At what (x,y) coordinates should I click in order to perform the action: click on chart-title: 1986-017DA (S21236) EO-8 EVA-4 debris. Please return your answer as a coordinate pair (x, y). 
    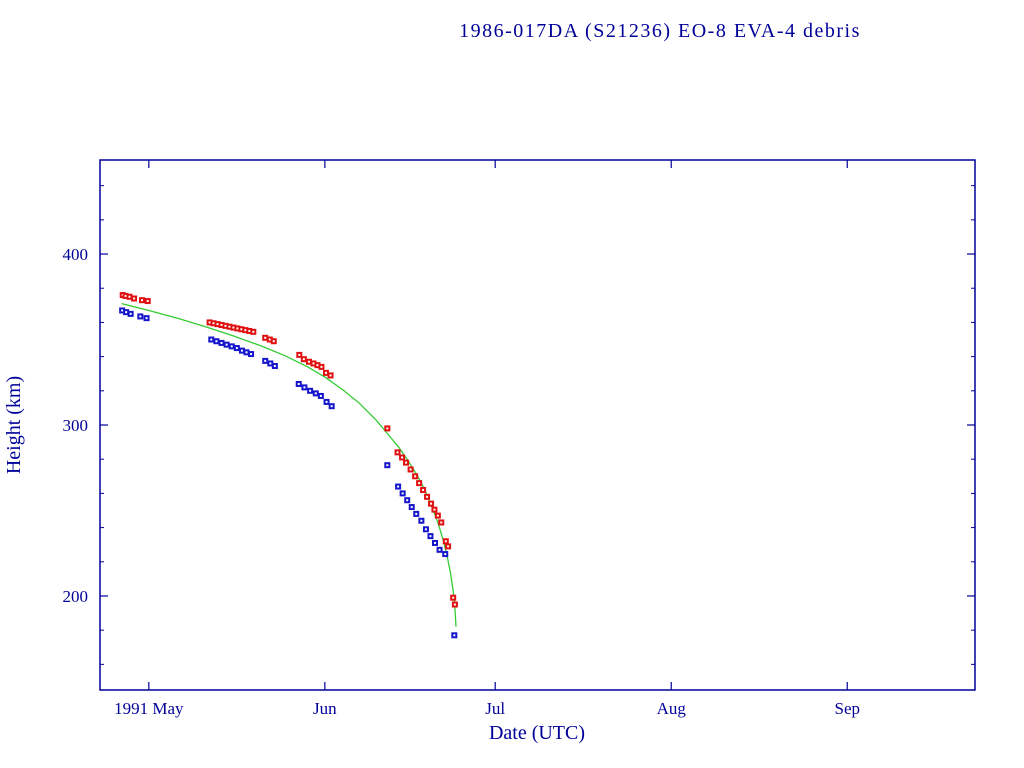
    Looking at the image, I should click on (660, 31).